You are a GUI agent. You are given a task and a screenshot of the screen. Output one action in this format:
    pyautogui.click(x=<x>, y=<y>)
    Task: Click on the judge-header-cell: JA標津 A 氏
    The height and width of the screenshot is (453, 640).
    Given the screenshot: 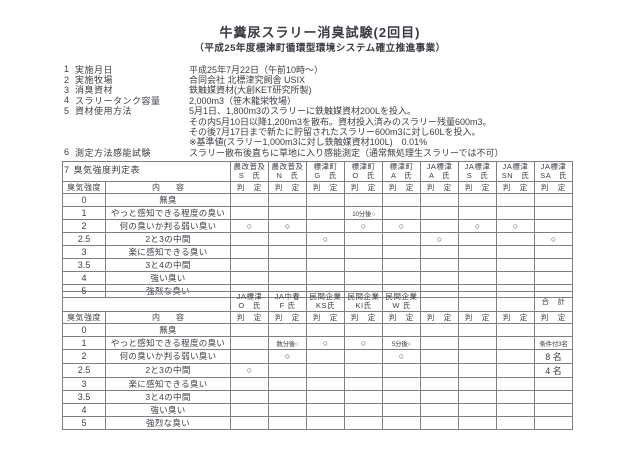 What is the action you would take?
    pyautogui.click(x=439, y=171)
    